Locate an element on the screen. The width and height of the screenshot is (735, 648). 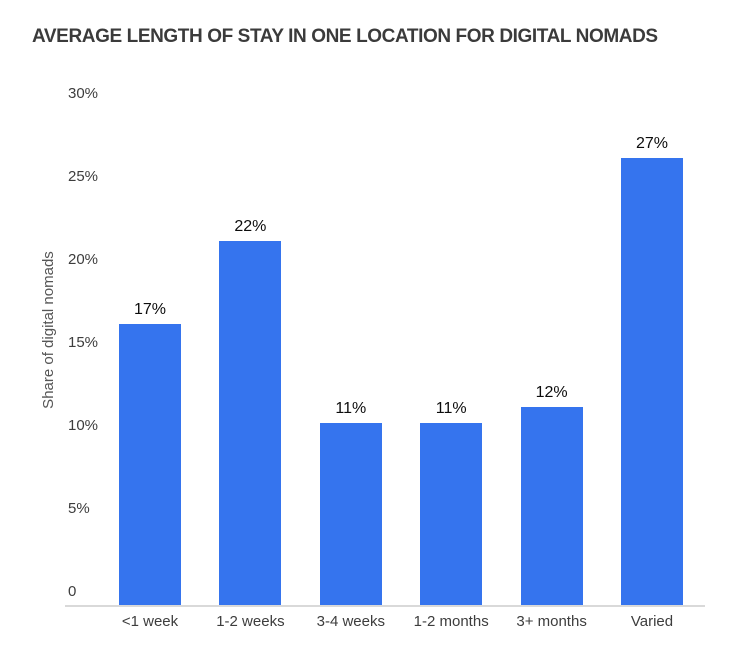
y-tick-label: 5% is located at coordinates (79, 508).